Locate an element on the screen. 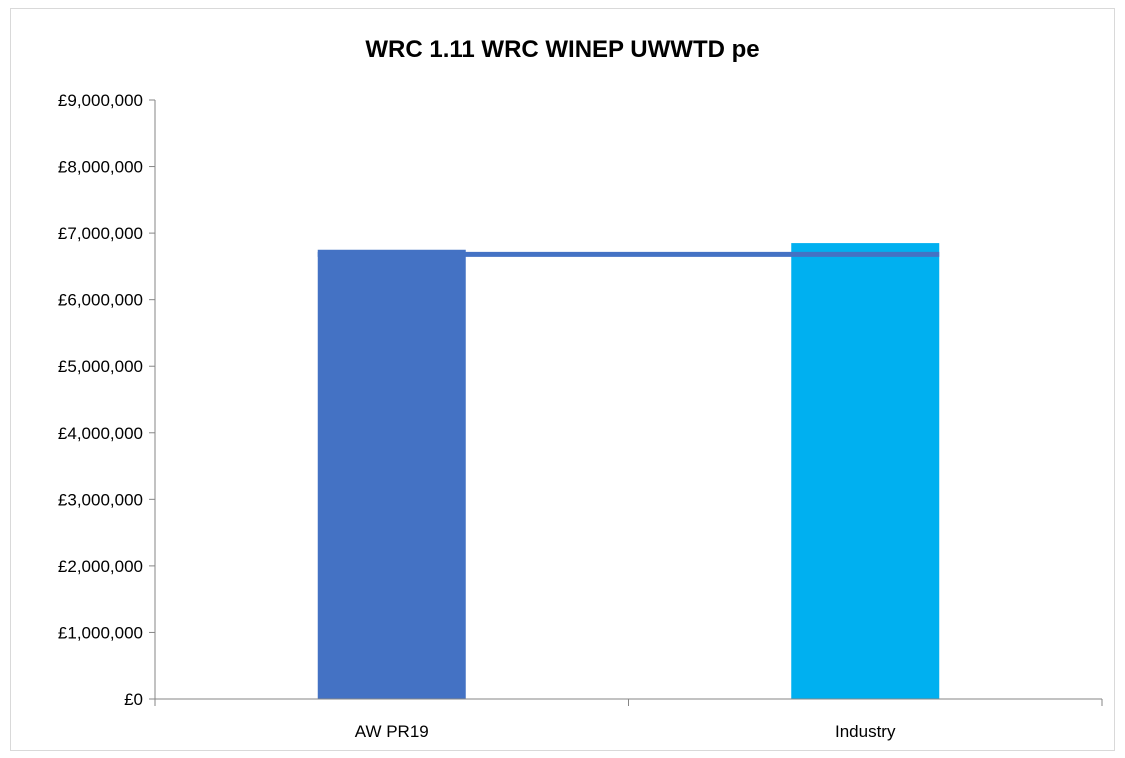  y-tick-label: £3,000,000 is located at coordinates (100, 499).